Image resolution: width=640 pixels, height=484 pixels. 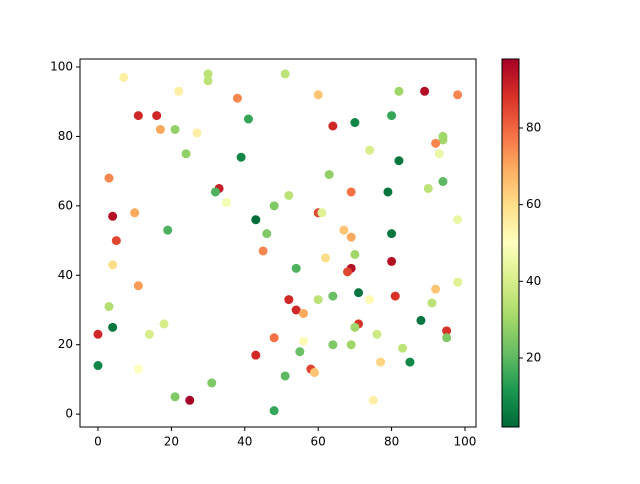 I want to click on x-tick-label: 80, so click(x=391, y=442).